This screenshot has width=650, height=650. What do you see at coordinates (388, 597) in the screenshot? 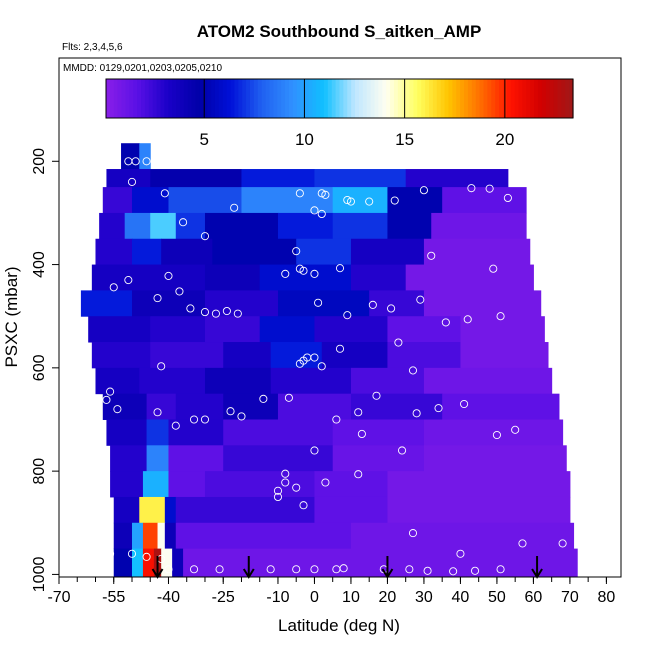
I see `x-tick-label: 20` at bounding box center [388, 597].